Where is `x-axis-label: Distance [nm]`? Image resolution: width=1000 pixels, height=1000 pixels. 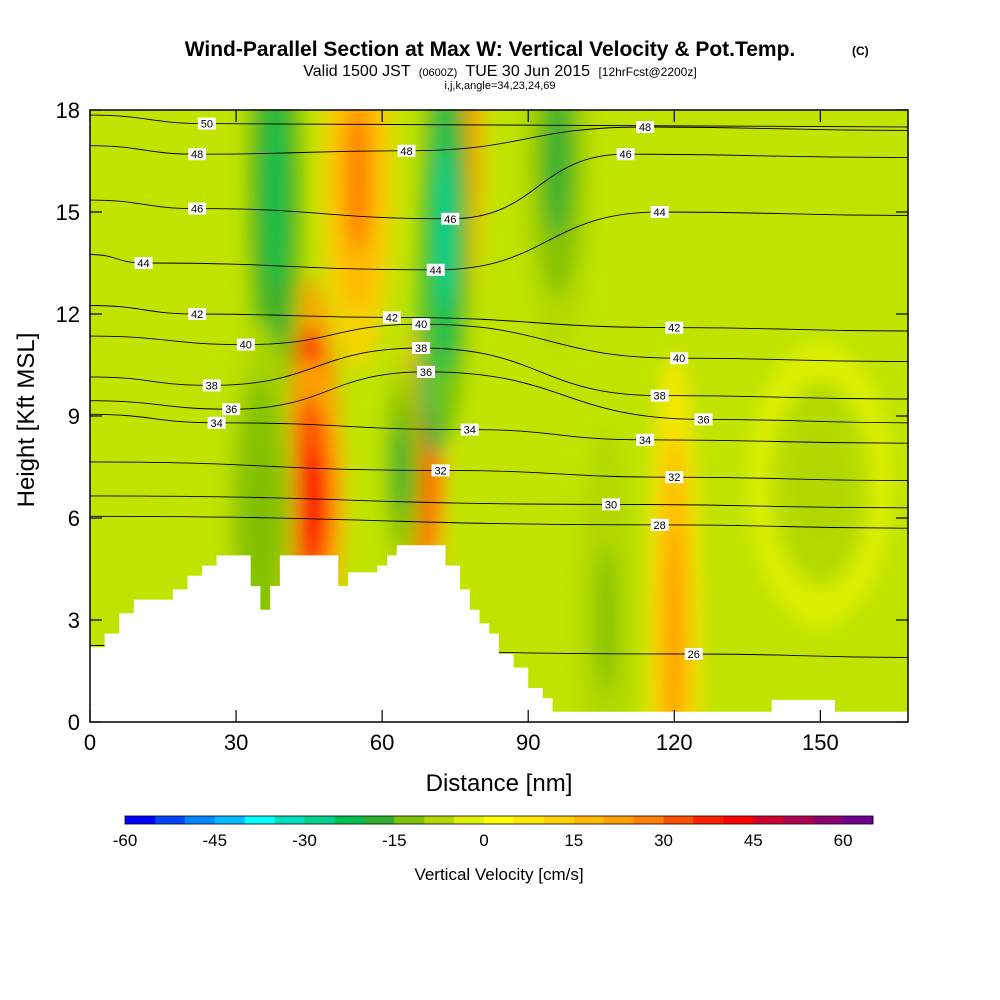 x-axis-label: Distance [nm] is located at coordinates (499, 783).